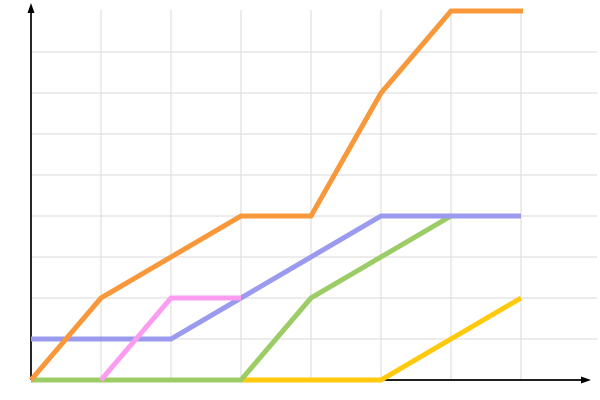 Image resolution: width=600 pixels, height=400 pixels. What do you see at coordinates (31, 8) in the screenshot?
I see `y-axis-arrow-icon` at bounding box center [31, 8].